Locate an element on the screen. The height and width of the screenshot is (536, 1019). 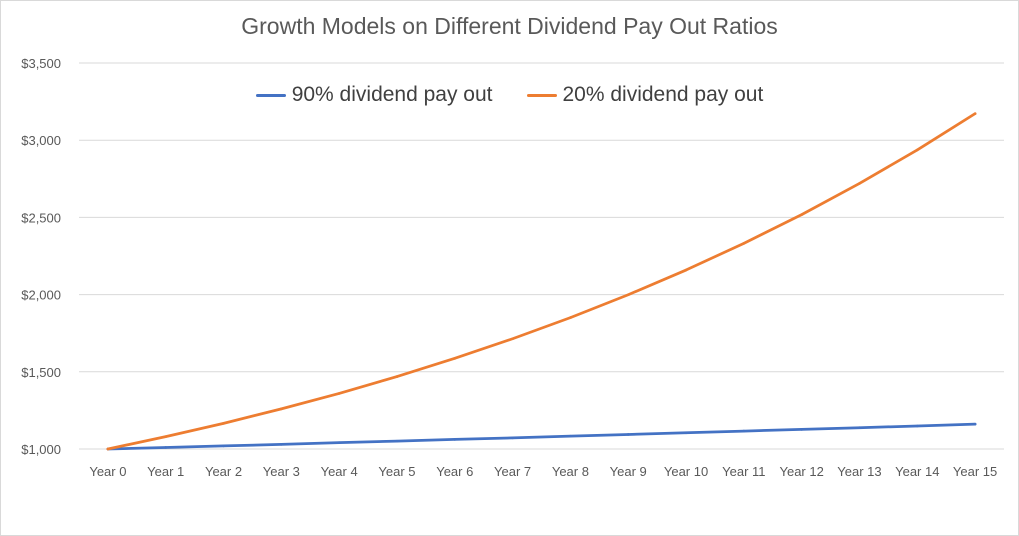
y-tick-label-1: $1,500 is located at coordinates (41, 372).